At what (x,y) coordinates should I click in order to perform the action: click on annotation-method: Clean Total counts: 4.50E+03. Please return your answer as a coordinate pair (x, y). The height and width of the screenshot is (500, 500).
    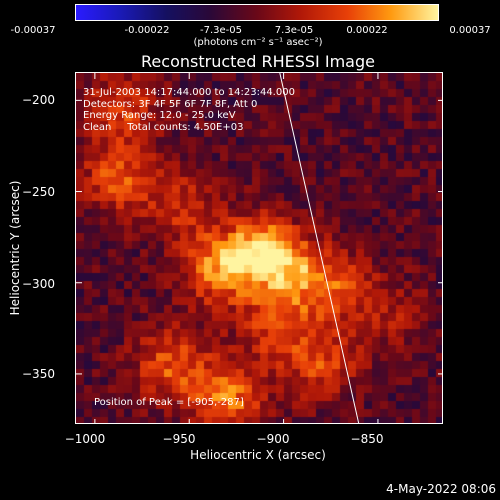
    Looking at the image, I should click on (163, 127).